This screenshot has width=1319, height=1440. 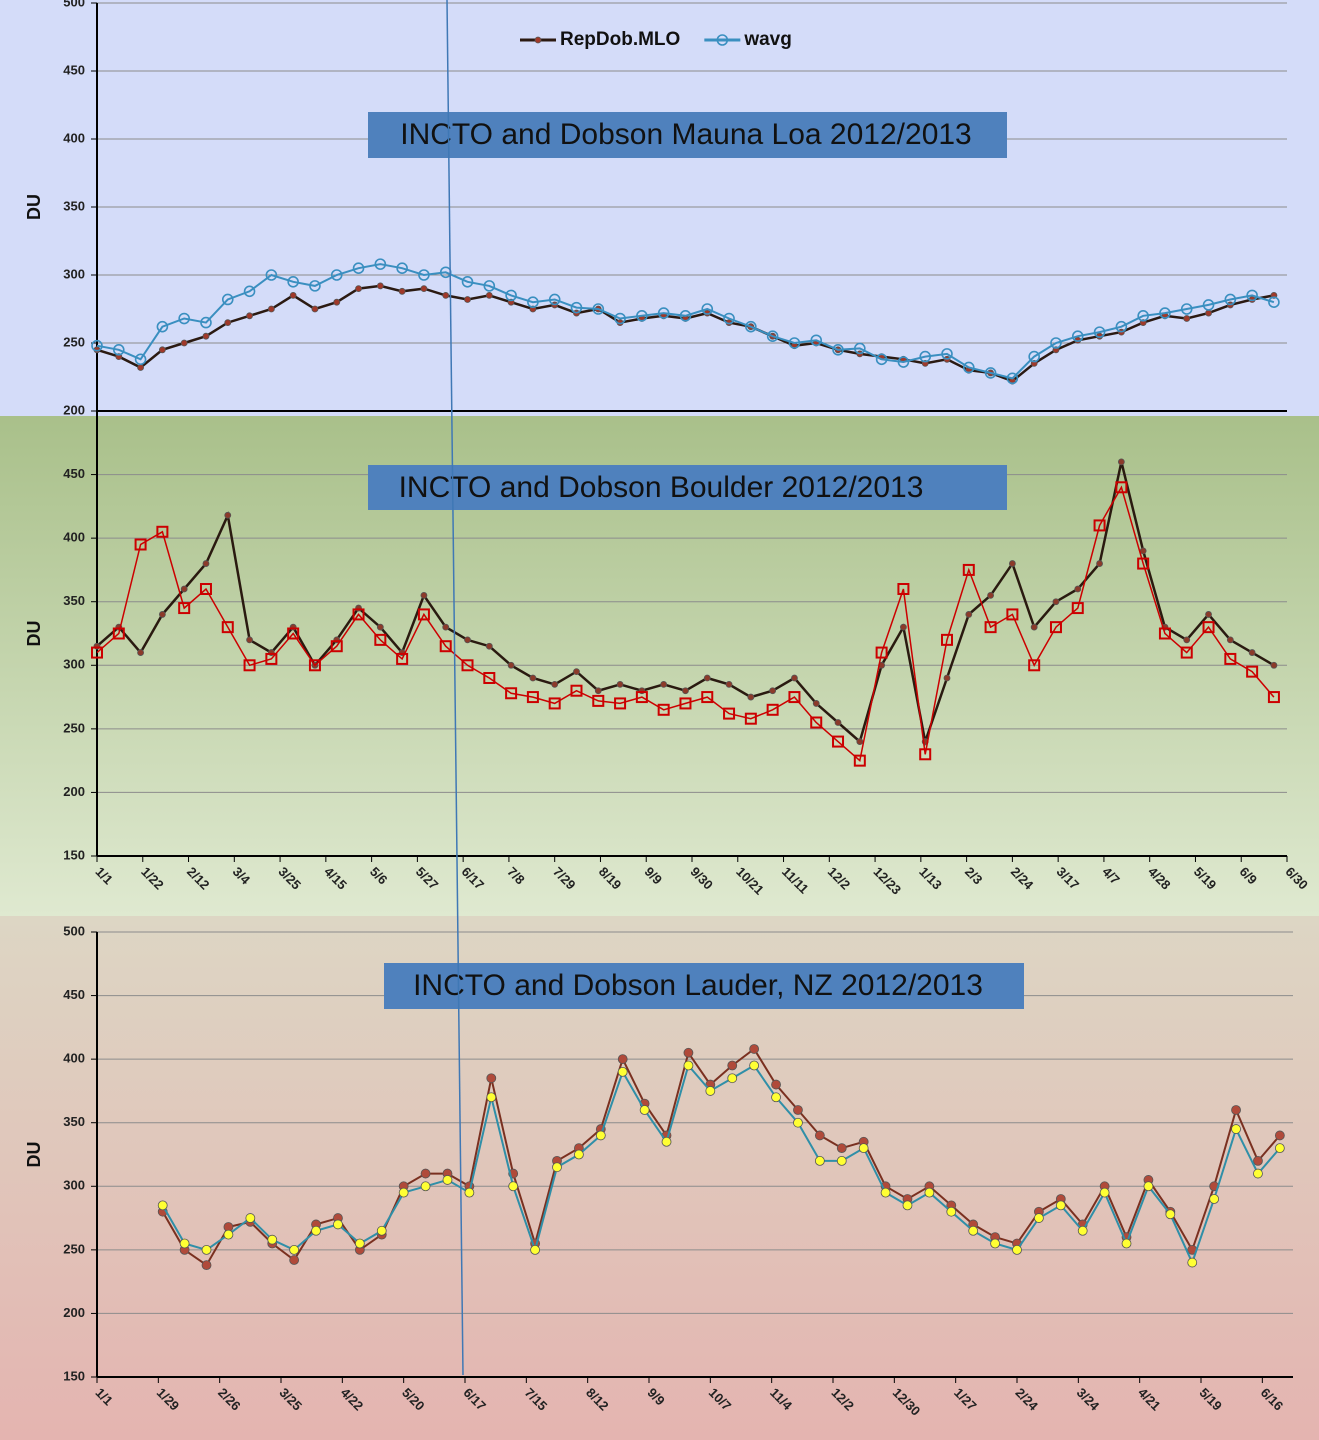 I want to click on legend-label: wavg, so click(x=767, y=39).